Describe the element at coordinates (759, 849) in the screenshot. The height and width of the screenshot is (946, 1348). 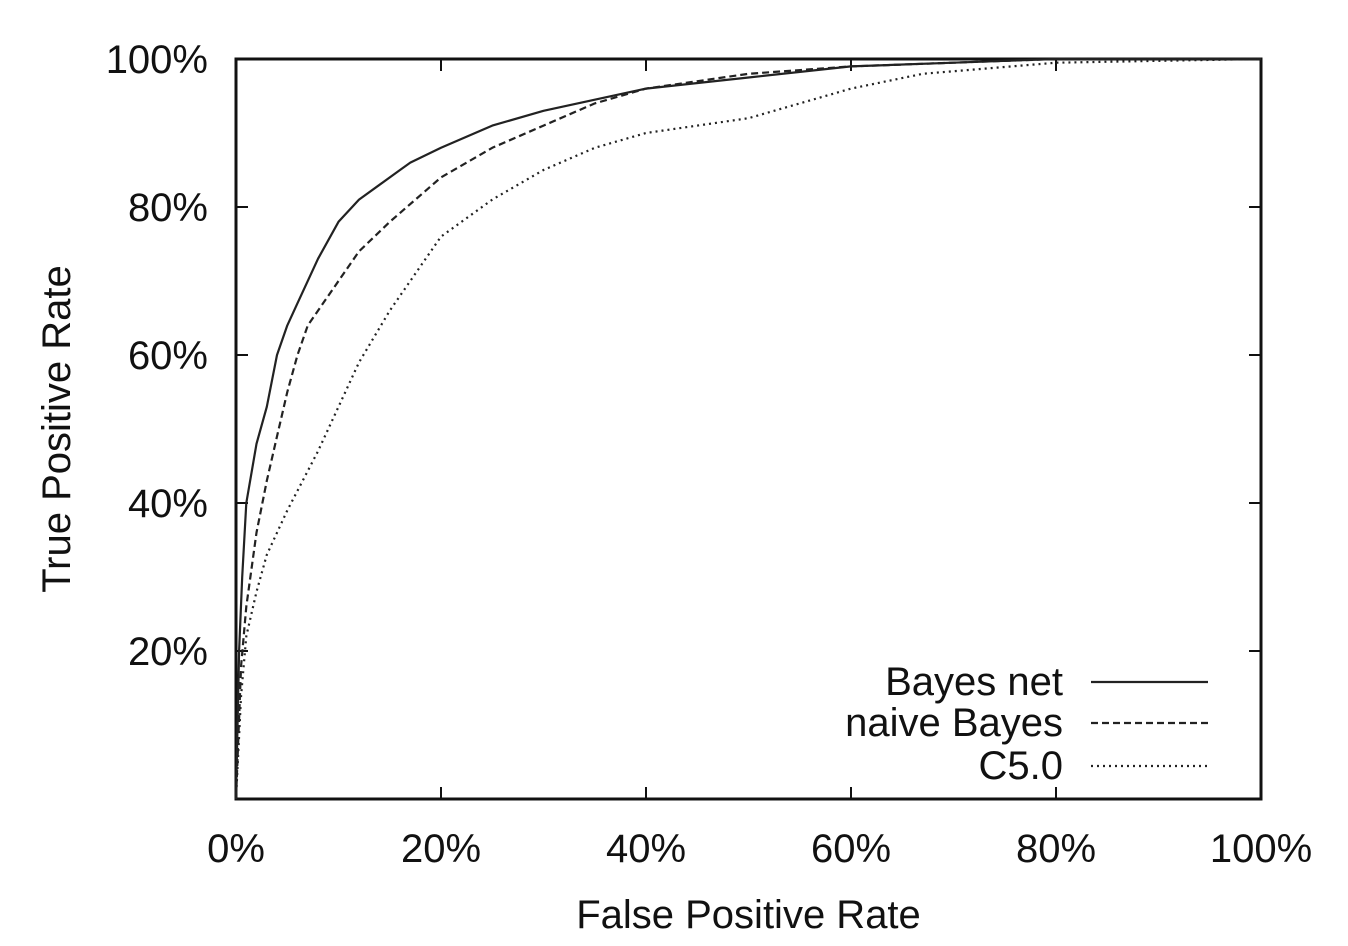
I see `x-tick-labels: 0% 20% 40% 60% 80% 100%` at that location.